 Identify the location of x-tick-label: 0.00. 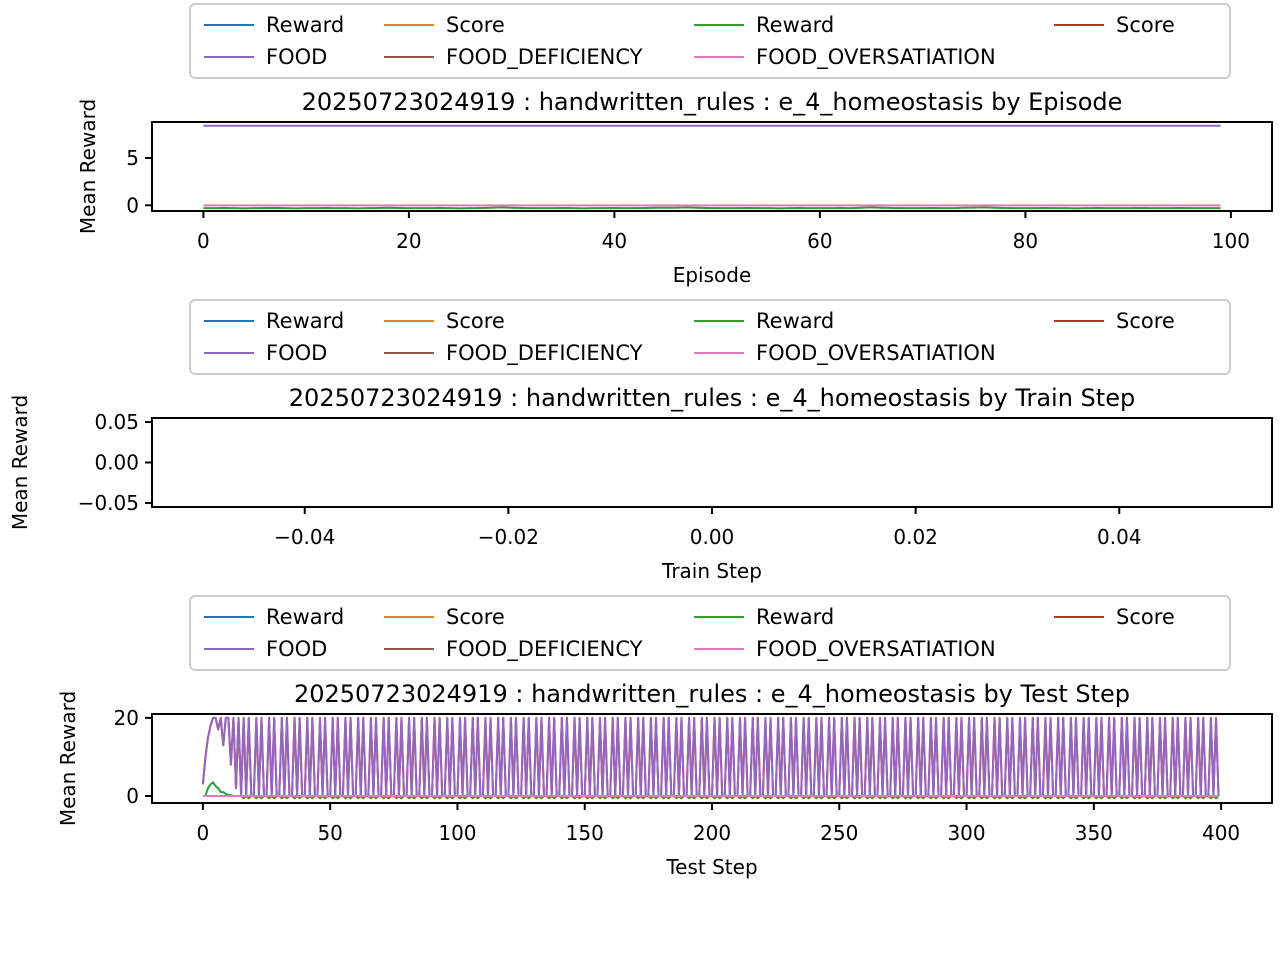
(712, 537).